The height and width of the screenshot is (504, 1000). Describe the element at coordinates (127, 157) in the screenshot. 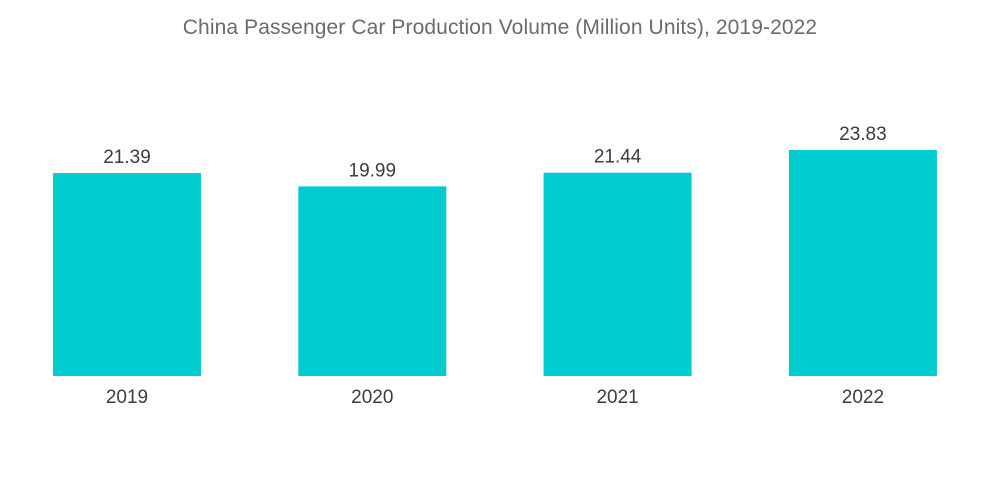

I see `value-label-2019: 21.39` at that location.